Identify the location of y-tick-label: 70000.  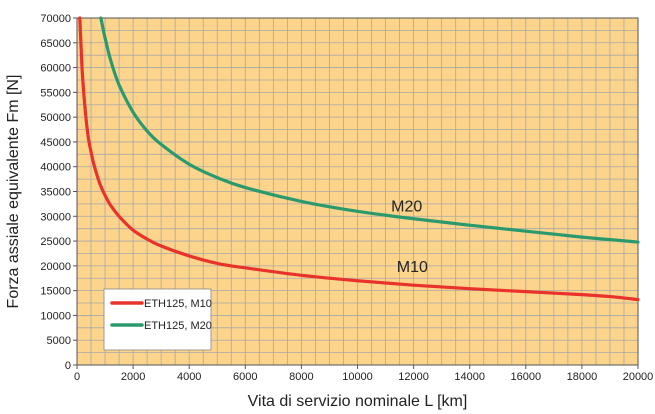
(55, 19).